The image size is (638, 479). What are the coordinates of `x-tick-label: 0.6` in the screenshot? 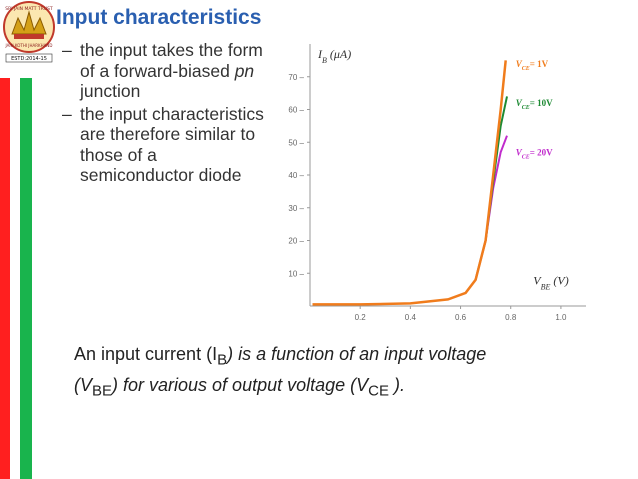 It's located at (461, 317).